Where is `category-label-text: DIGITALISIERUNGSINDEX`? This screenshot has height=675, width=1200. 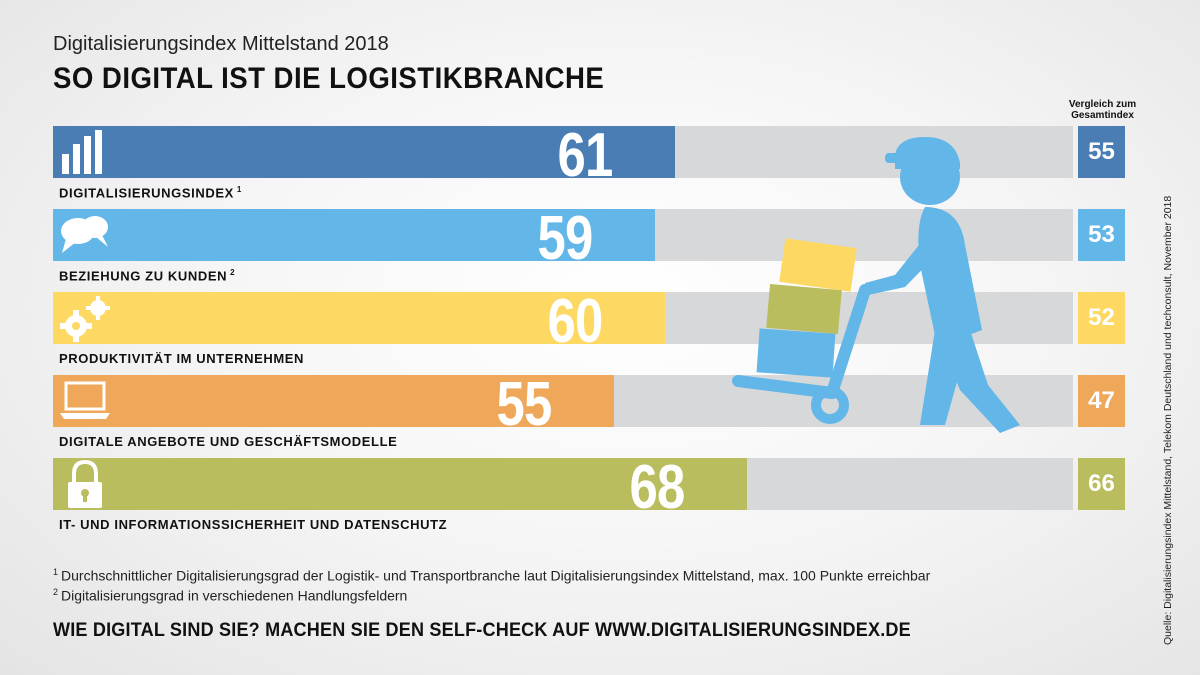 category-label-text: DIGITALISIERUNGSINDEX is located at coordinates (146, 193).